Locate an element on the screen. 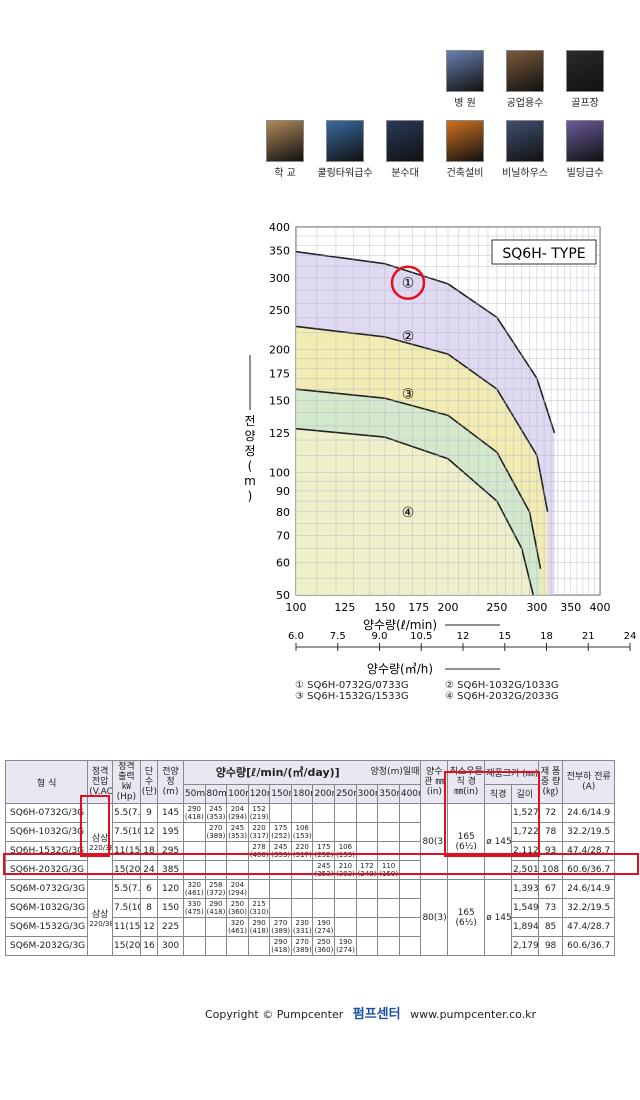 The image size is (640, 1100). flow-value: 290 is located at coordinates (194, 809).